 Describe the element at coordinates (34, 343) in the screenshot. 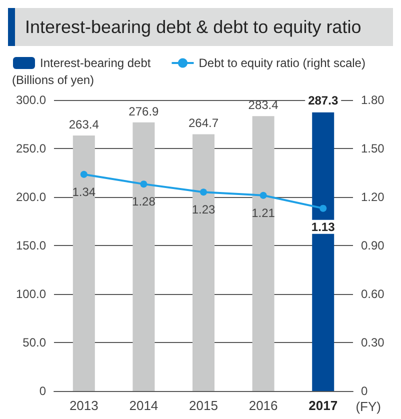

I see `y-tick-label: 50.0` at that location.